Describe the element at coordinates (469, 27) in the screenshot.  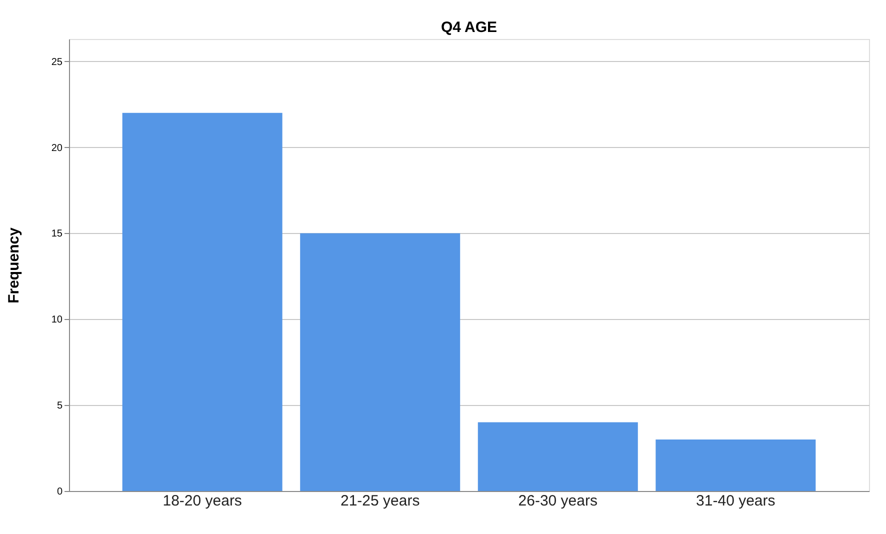
I see `chart-title: Q4 AGE` at that location.